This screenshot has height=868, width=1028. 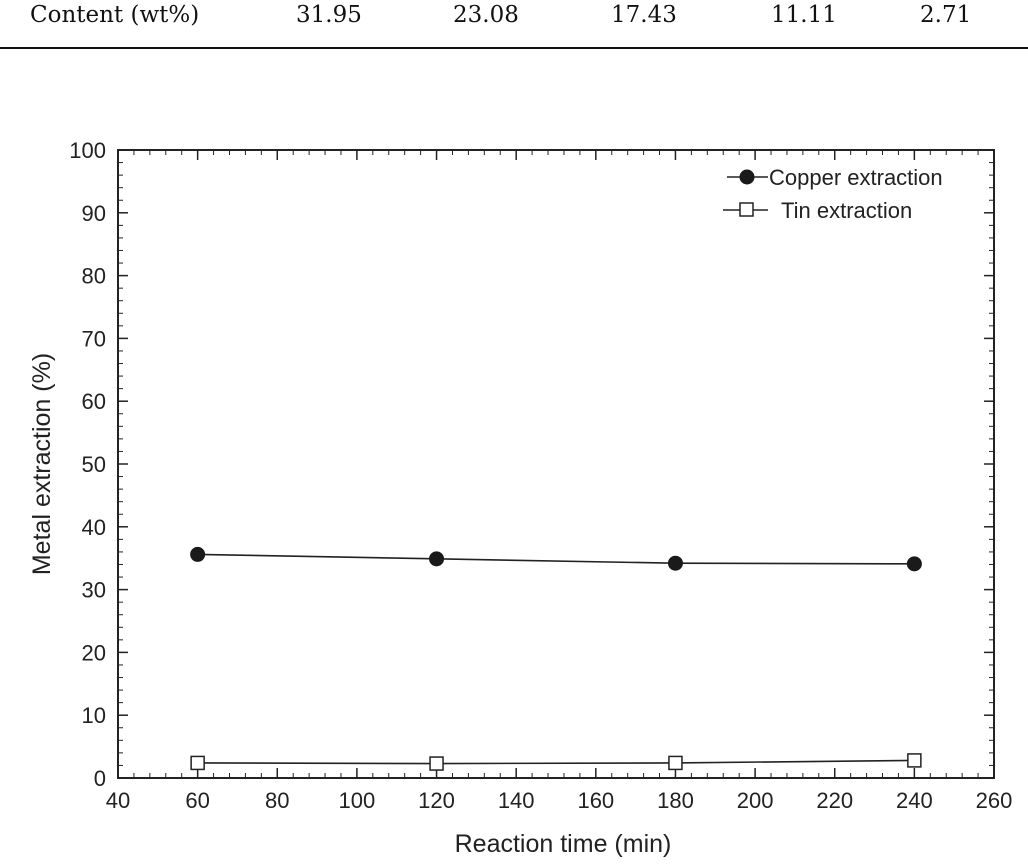 I want to click on y-tick-label: 20, so click(x=94, y=652).